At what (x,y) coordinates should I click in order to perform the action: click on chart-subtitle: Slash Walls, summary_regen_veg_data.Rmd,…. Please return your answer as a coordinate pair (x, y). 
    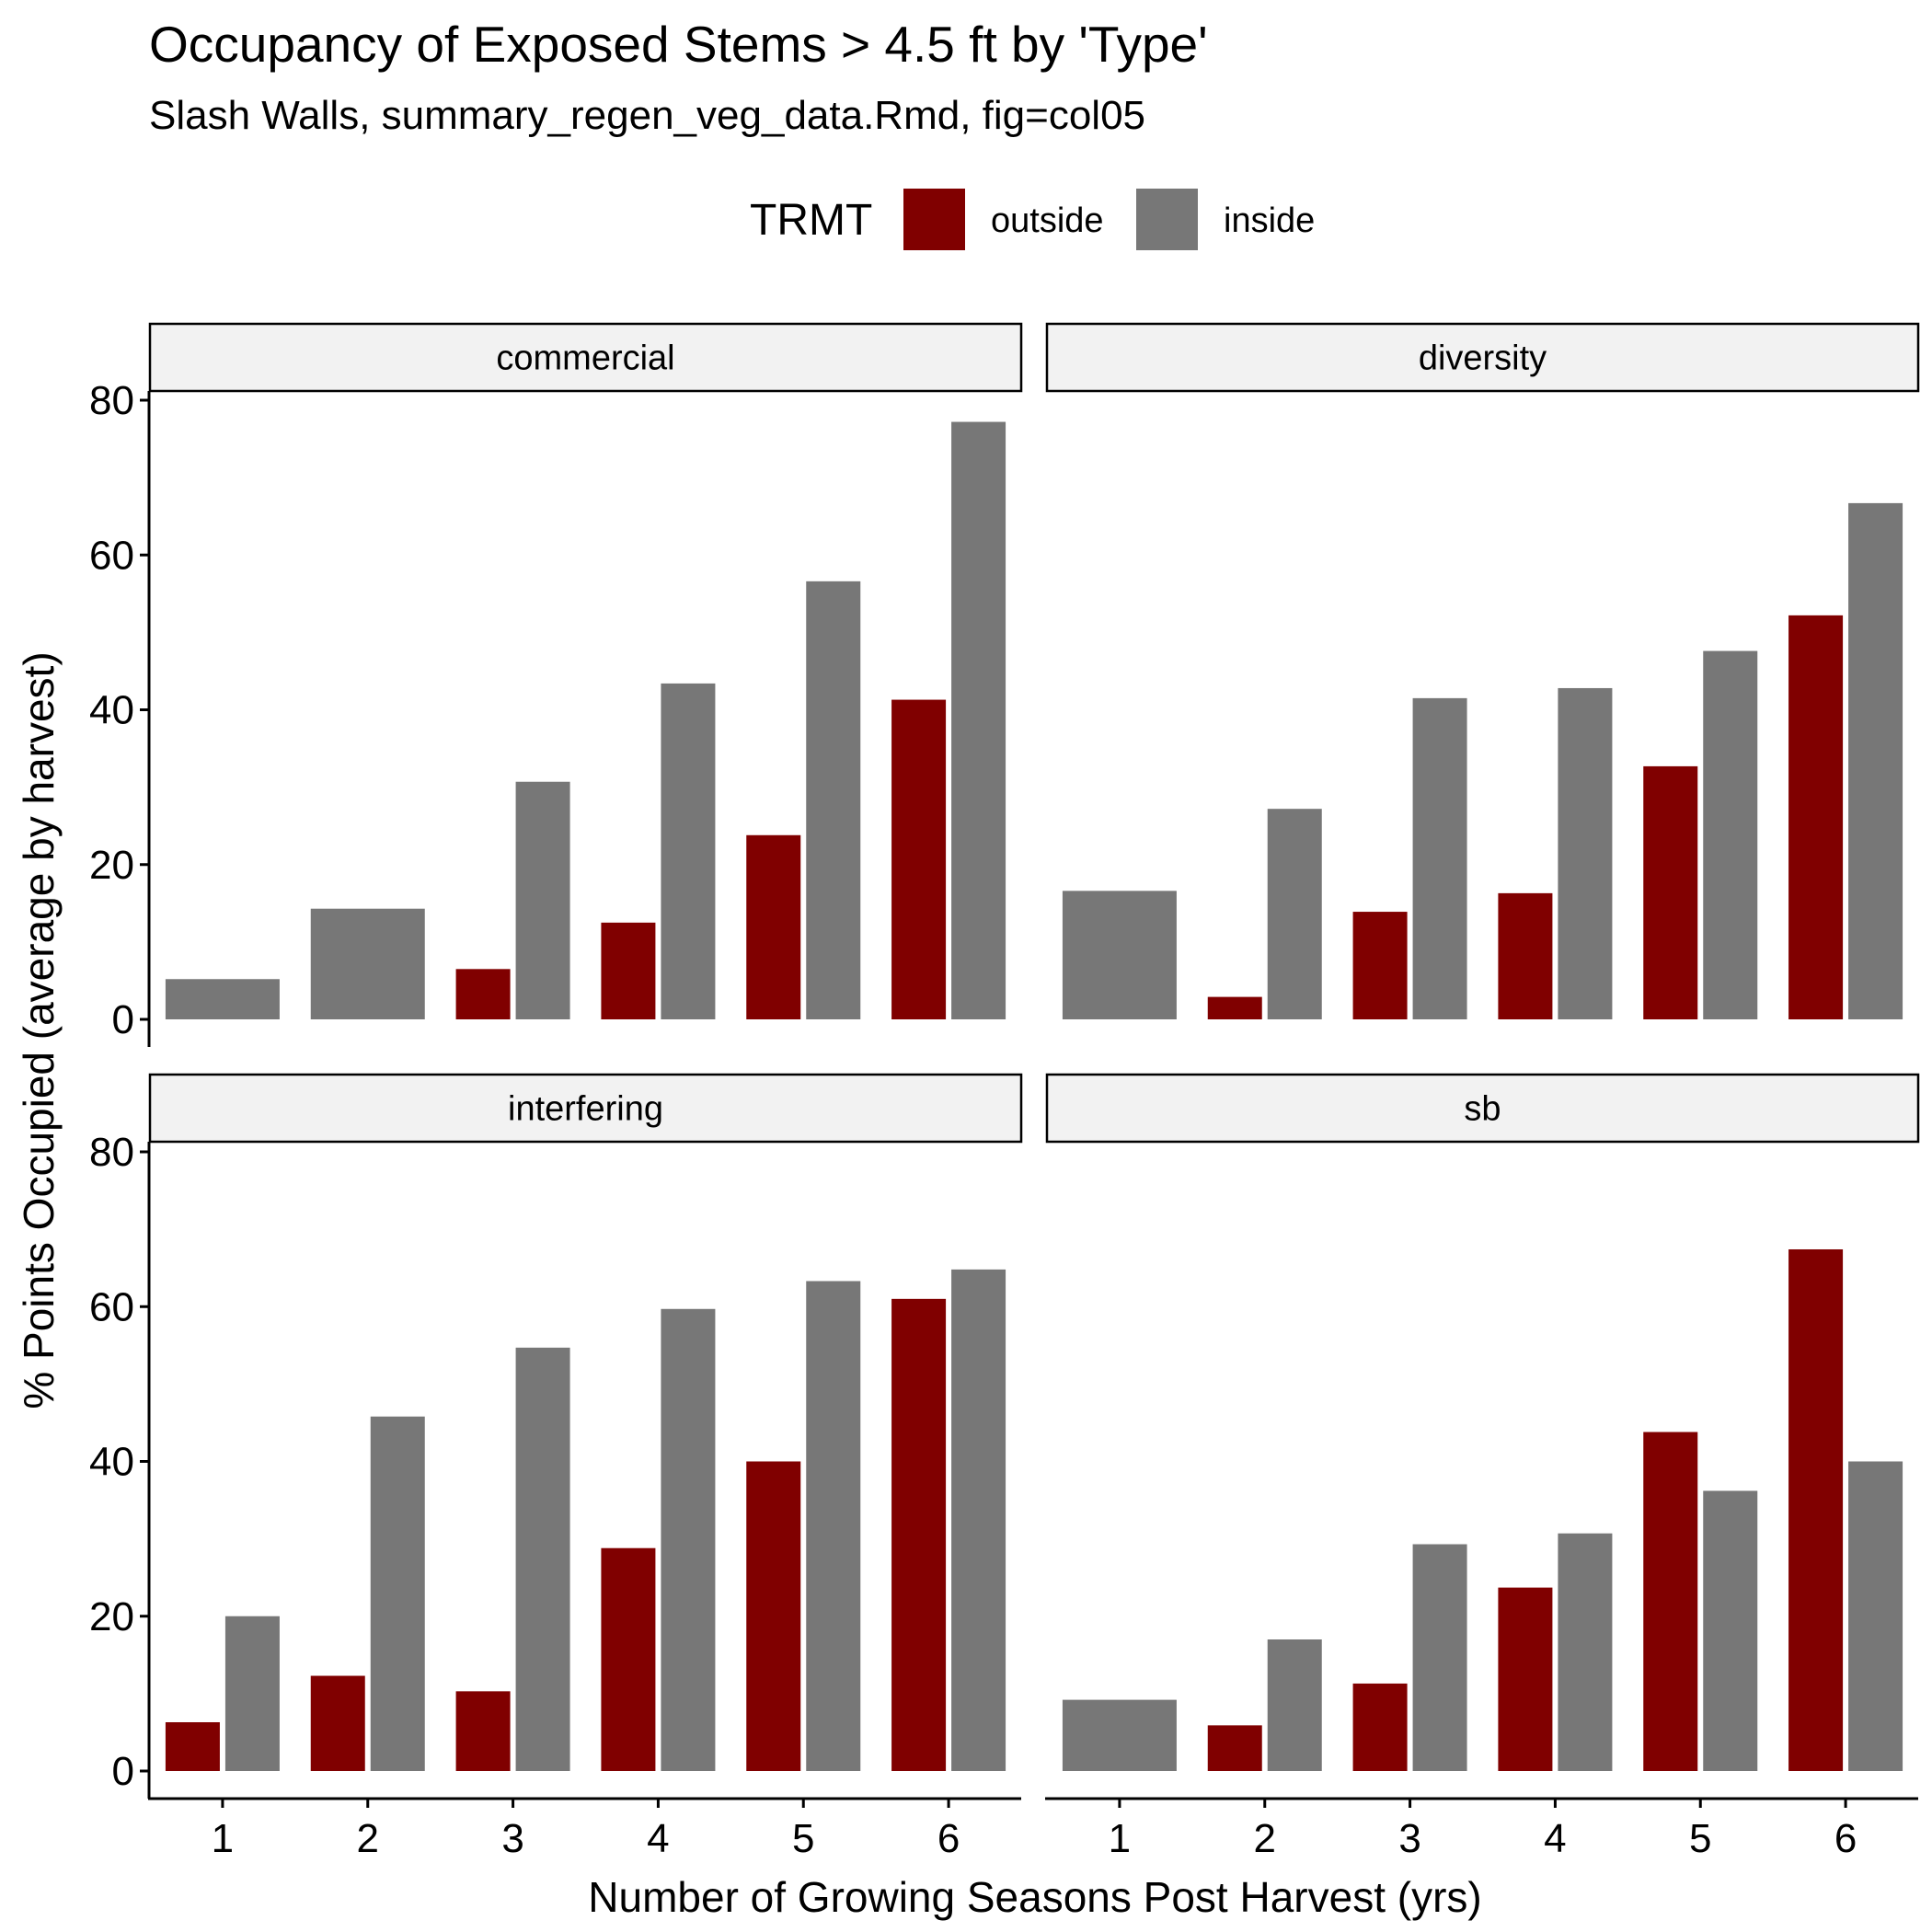
    Looking at the image, I should click on (647, 115).